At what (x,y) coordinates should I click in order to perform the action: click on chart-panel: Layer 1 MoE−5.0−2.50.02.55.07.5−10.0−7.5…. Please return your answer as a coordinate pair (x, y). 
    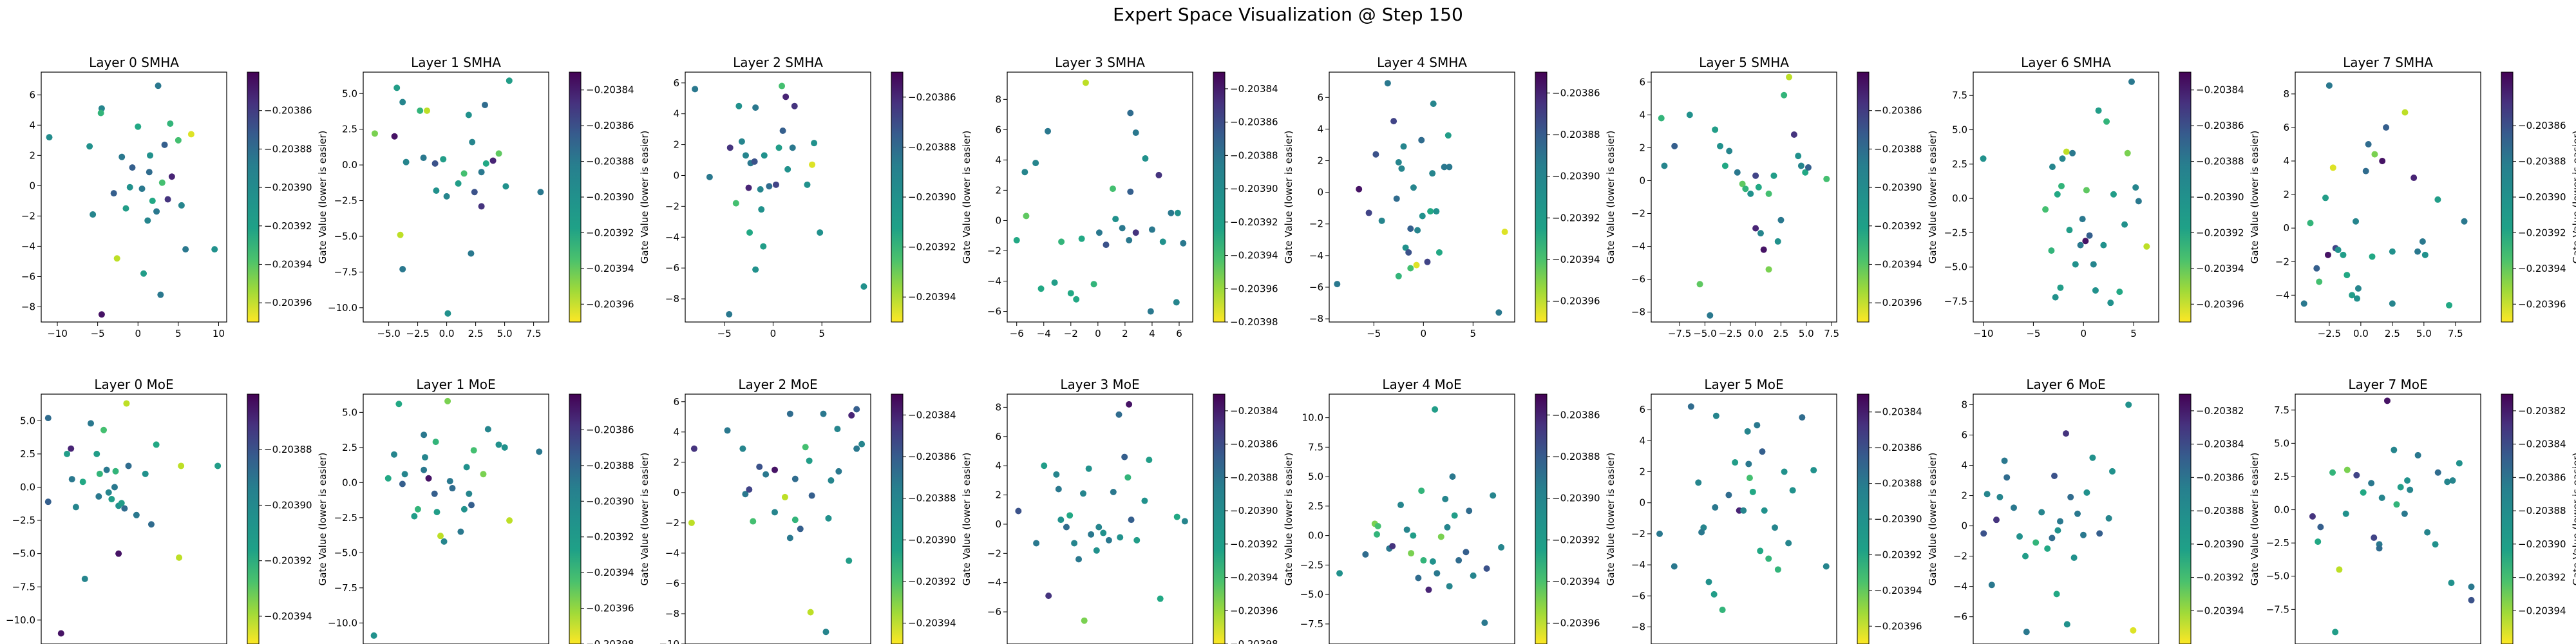
    Looking at the image, I should click on (489, 511).